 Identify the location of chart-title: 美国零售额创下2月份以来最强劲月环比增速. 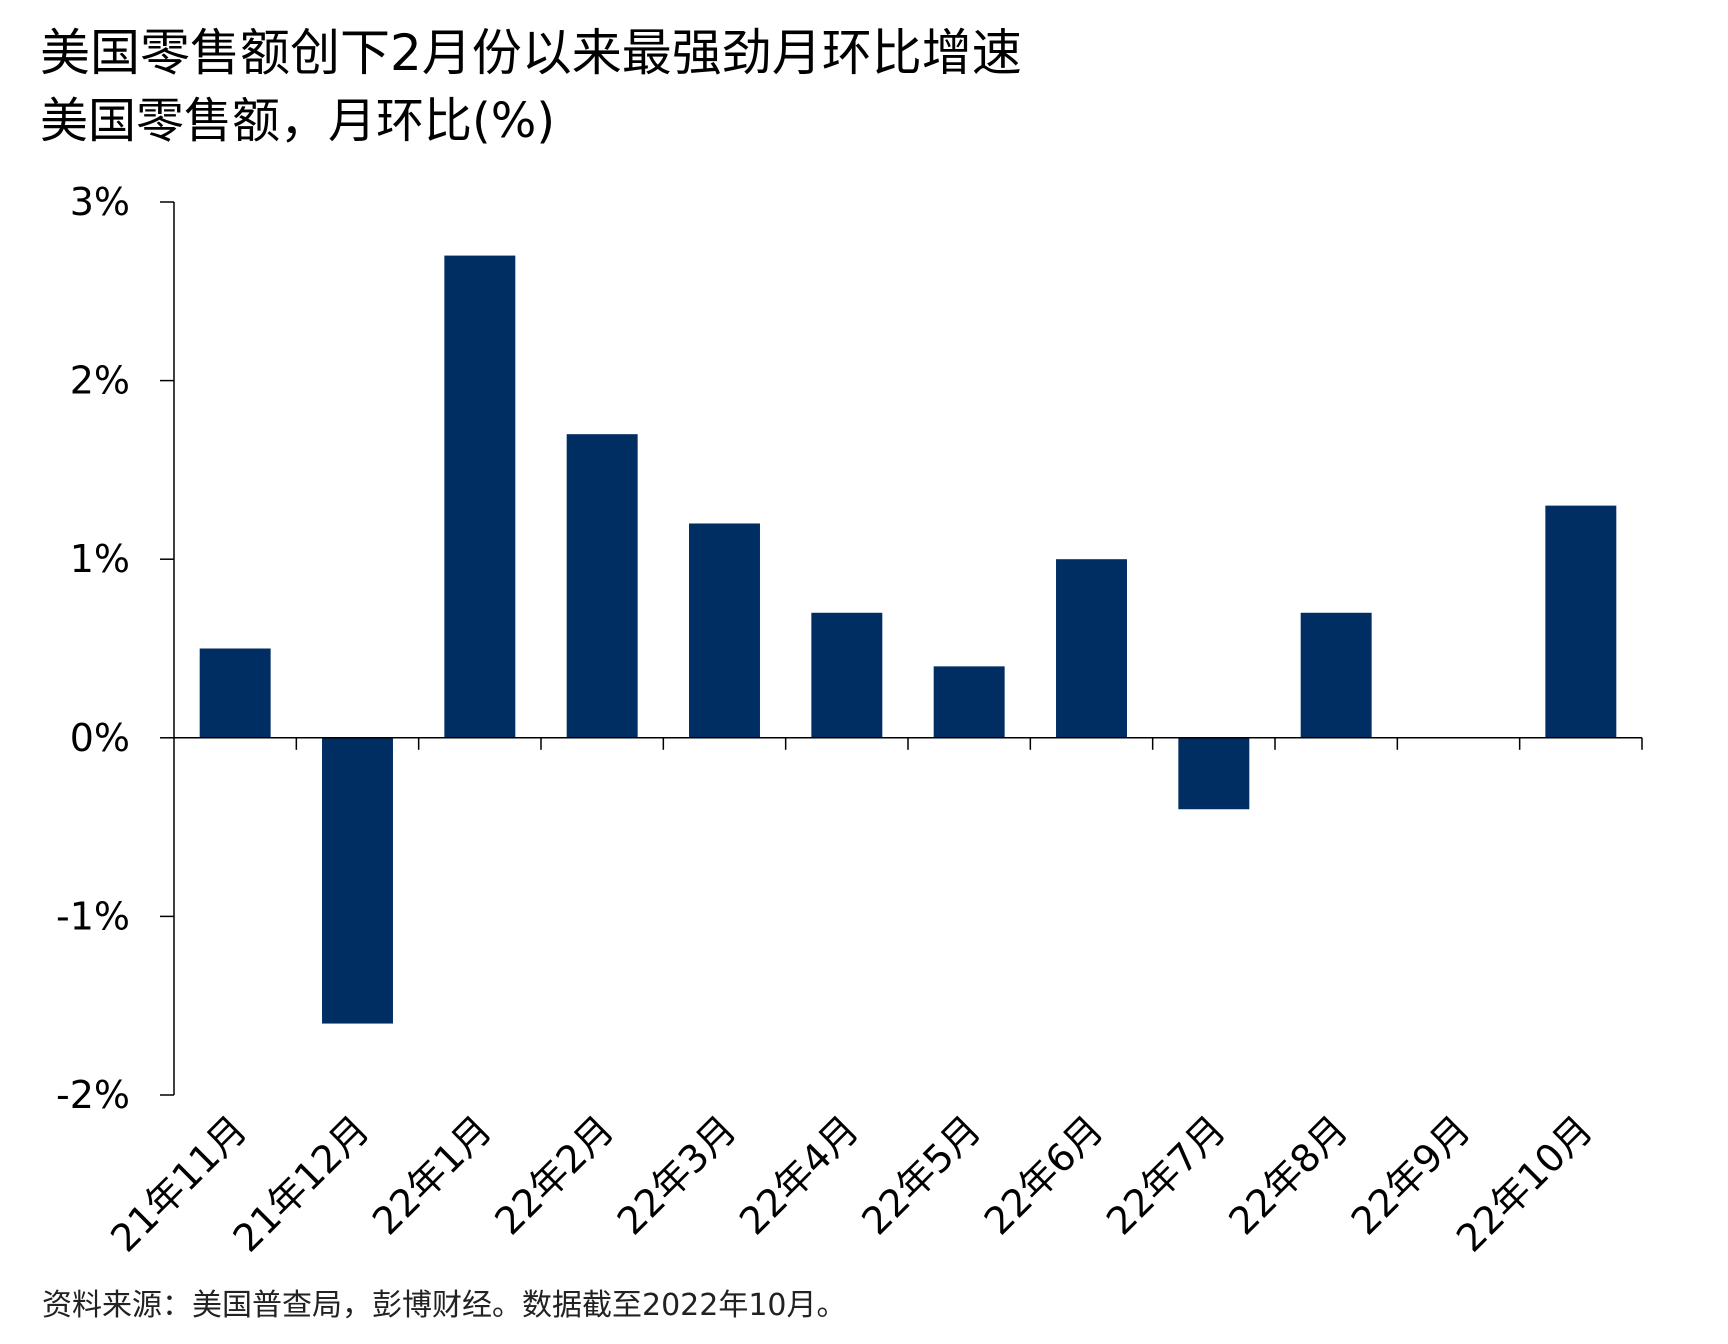
(531, 53).